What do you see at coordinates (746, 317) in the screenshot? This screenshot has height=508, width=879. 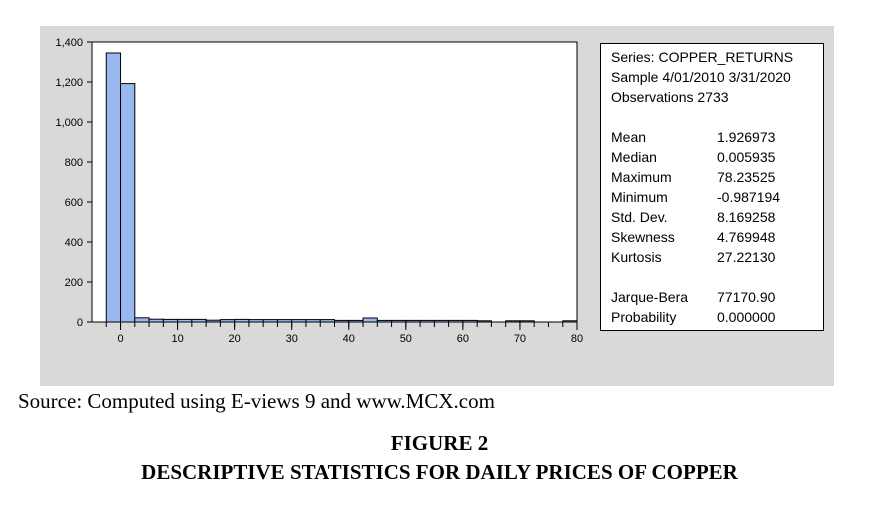 I see `stat-value: 0.000000` at bounding box center [746, 317].